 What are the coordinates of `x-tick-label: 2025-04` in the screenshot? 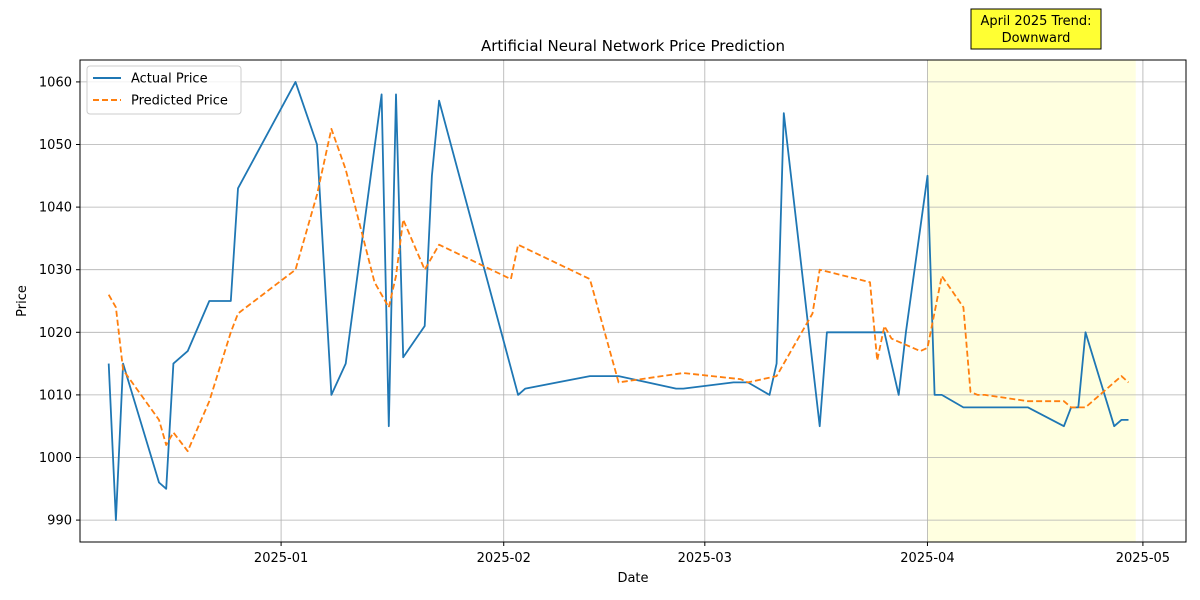 It's located at (927, 558).